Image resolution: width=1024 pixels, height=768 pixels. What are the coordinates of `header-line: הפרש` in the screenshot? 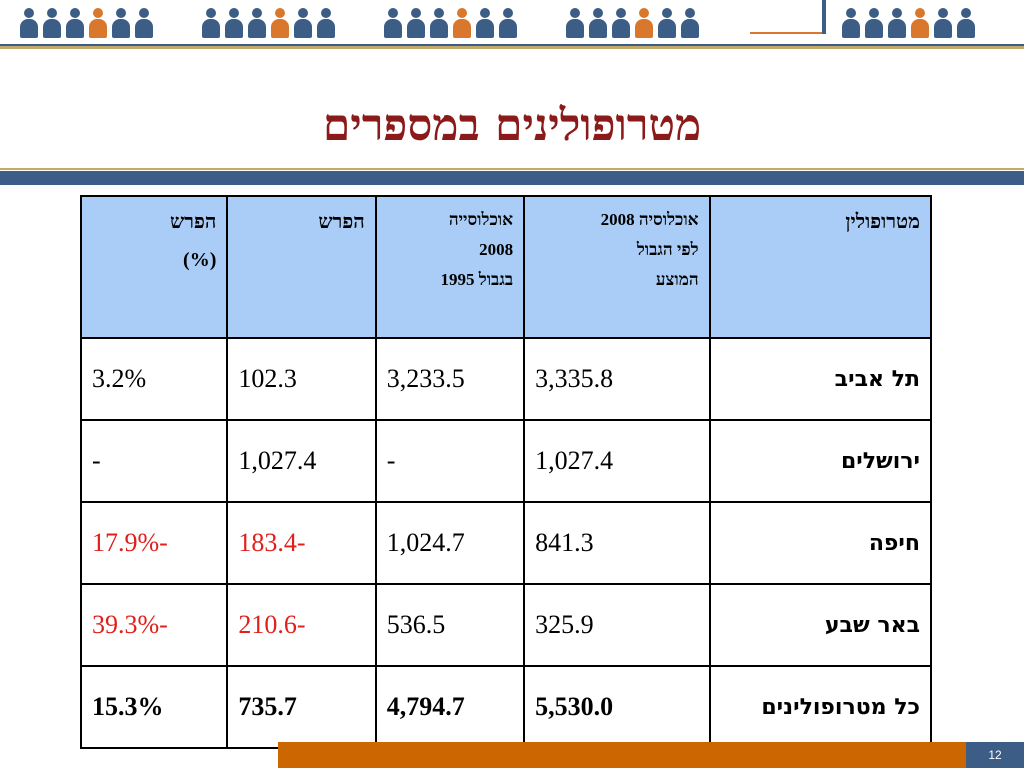 It's located at (193, 222).